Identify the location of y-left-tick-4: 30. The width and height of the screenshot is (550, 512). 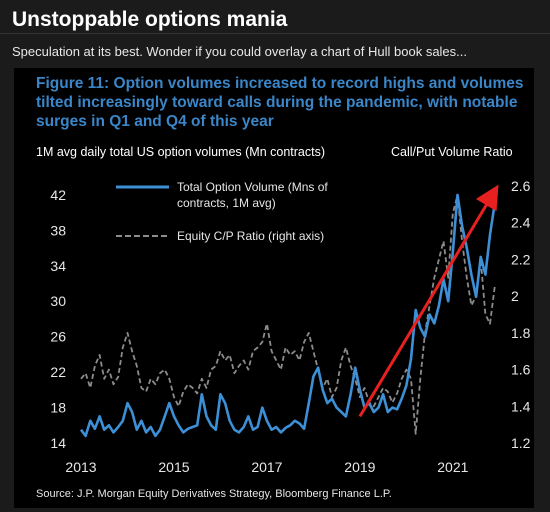
(58, 301).